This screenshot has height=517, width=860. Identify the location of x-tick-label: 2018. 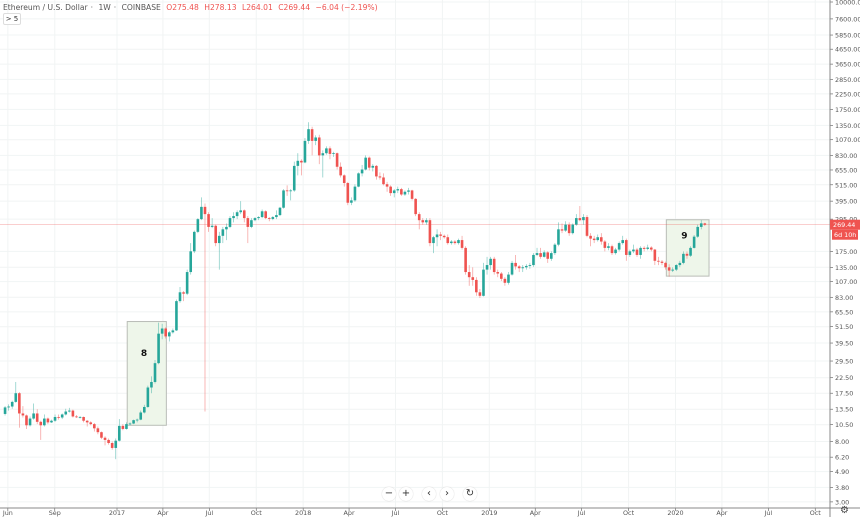
(303, 513).